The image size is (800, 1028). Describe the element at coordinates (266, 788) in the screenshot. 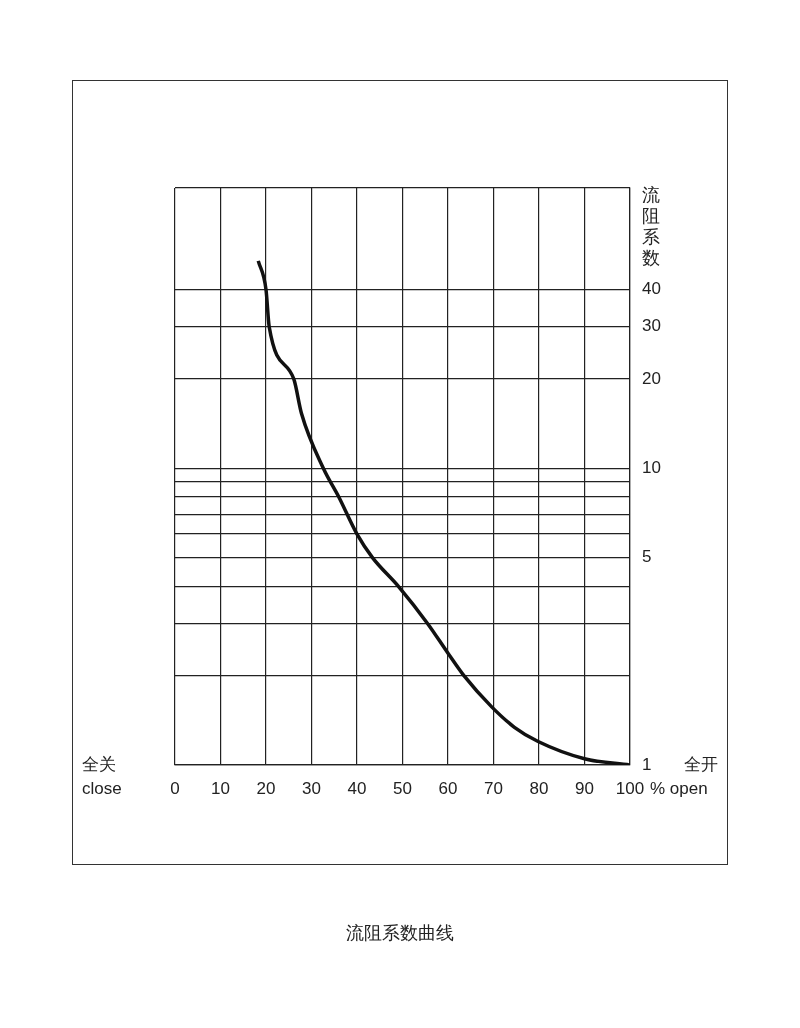

I see `x-tick-label: 20` at that location.